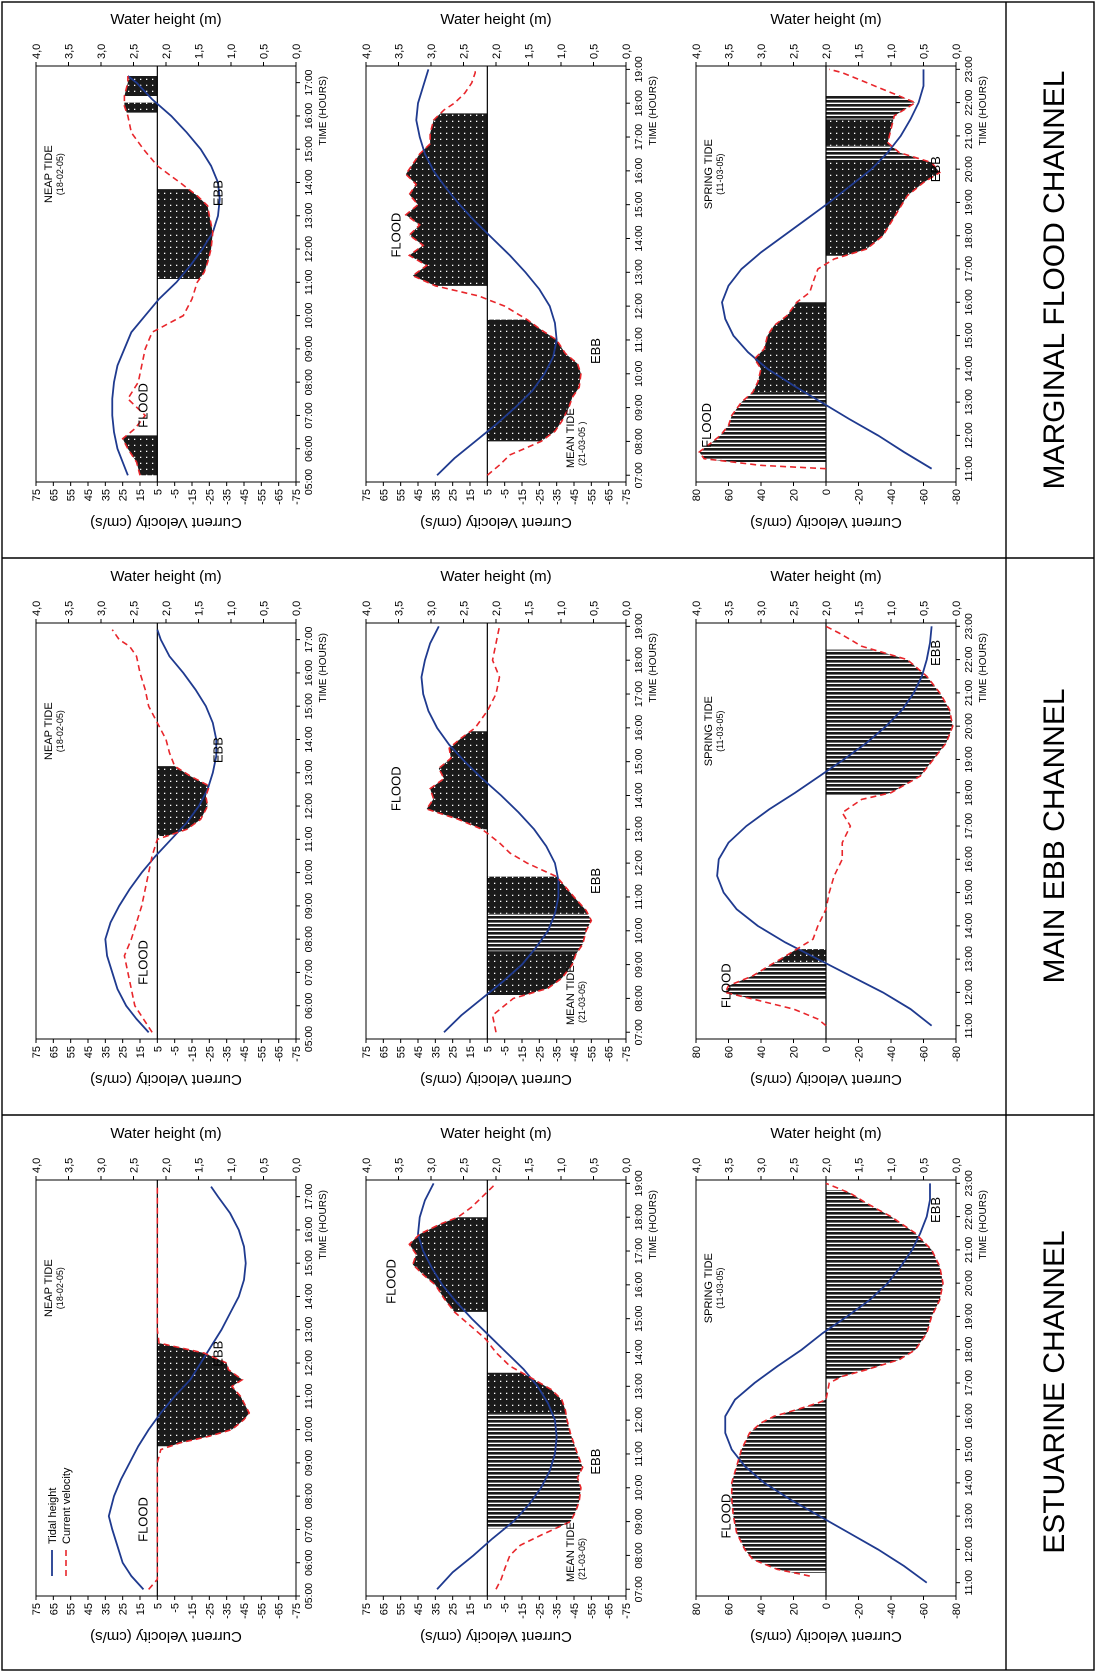 This screenshot has height=1672, width=1096. Describe the element at coordinates (762, 495) in the screenshot. I see `y-tick-label: 40` at that location.